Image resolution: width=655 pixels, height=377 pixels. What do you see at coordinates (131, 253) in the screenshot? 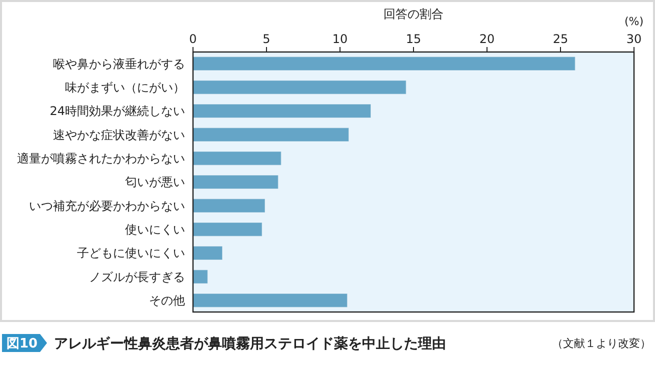
I see `y-tick-label: 子どもに使いにくい` at bounding box center [131, 253].